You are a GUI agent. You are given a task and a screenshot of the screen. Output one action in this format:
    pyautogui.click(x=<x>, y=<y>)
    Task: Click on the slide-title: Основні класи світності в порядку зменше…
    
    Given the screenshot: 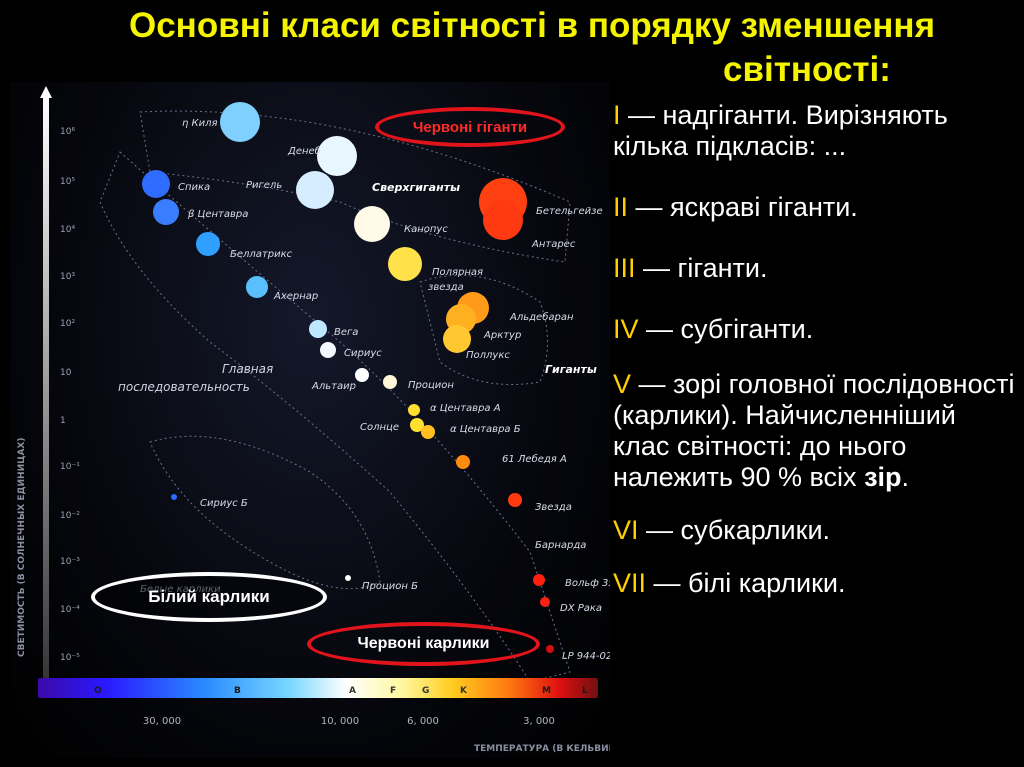 What is the action you would take?
    pyautogui.click(x=512, y=48)
    